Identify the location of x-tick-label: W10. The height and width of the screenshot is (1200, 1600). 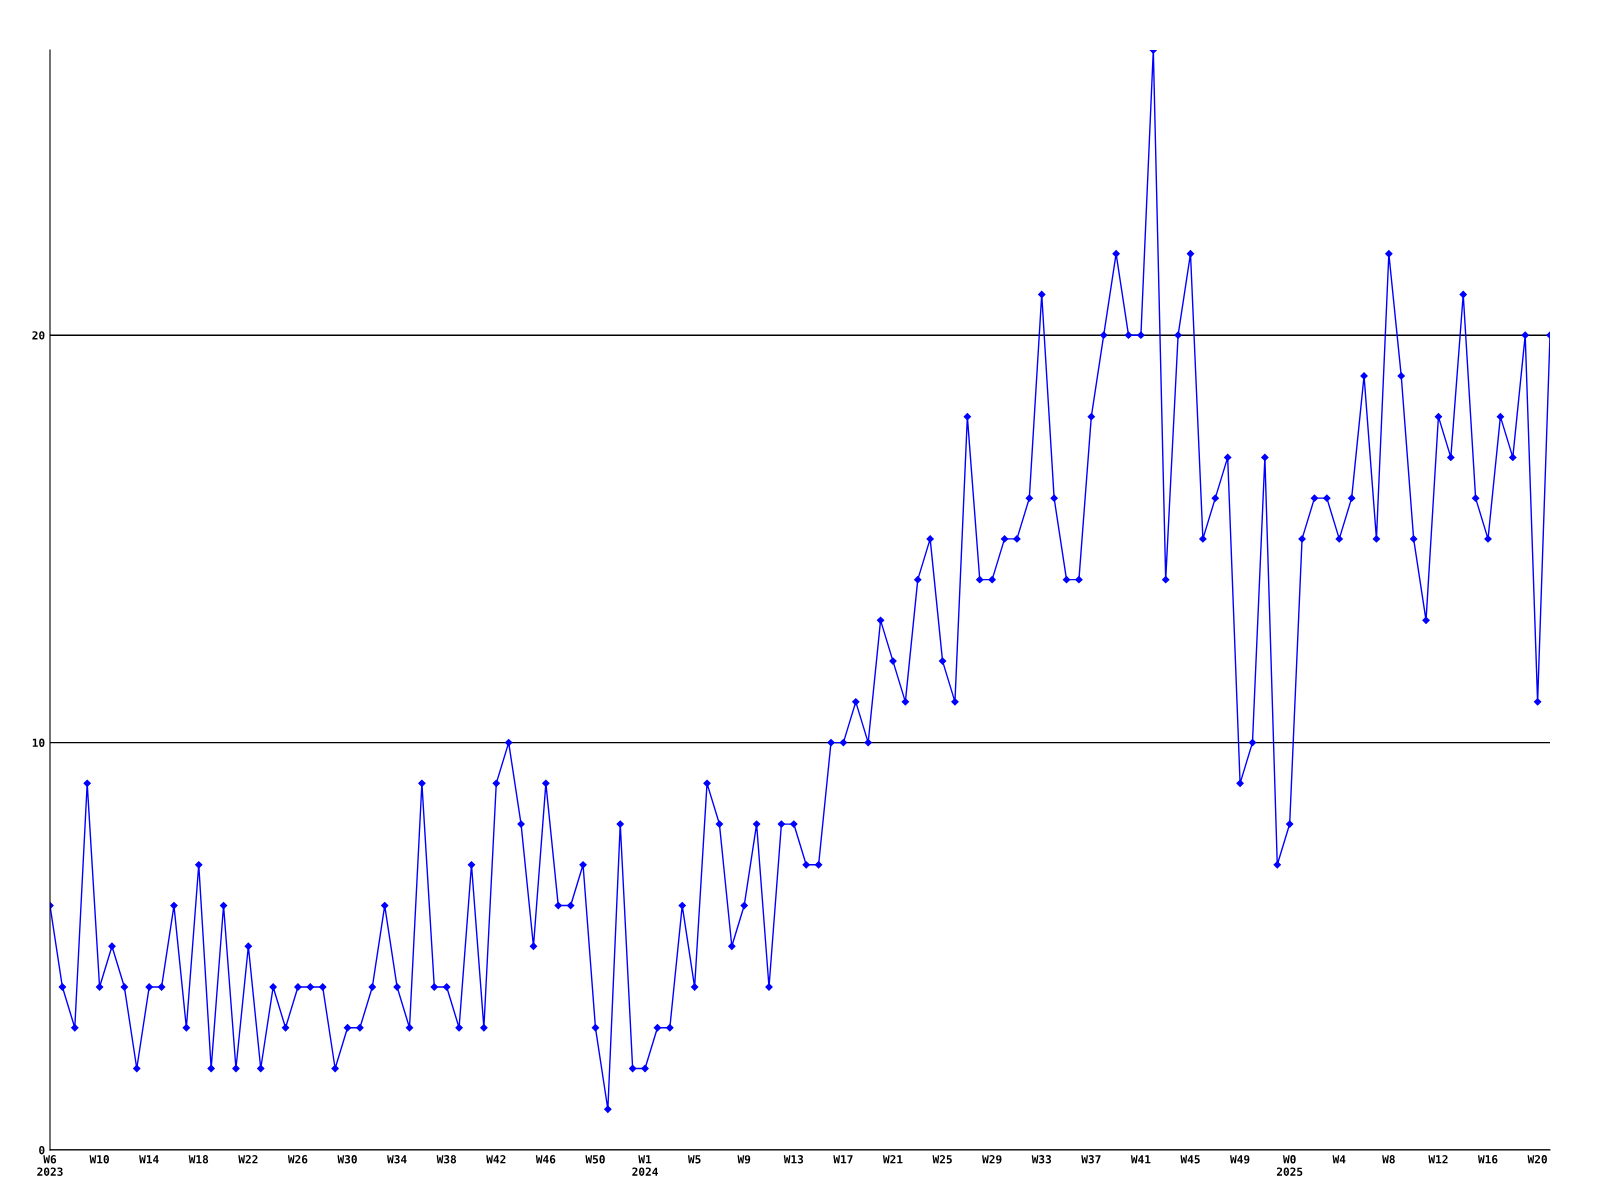
(99, 1159).